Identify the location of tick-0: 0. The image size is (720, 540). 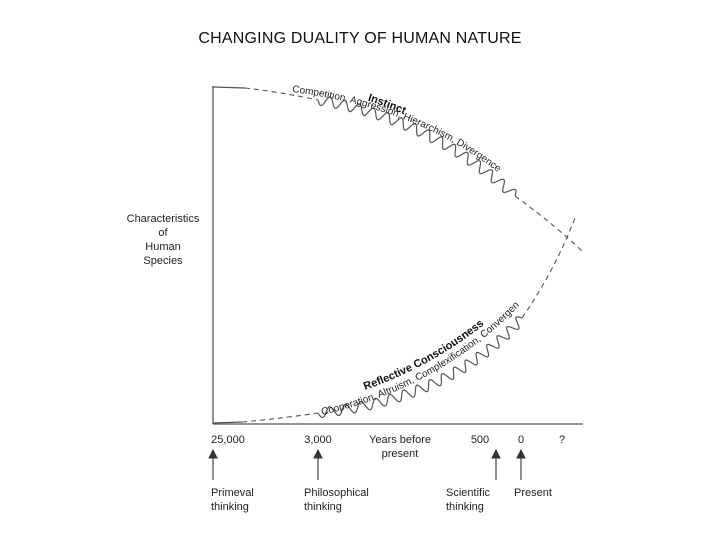
(521, 440).